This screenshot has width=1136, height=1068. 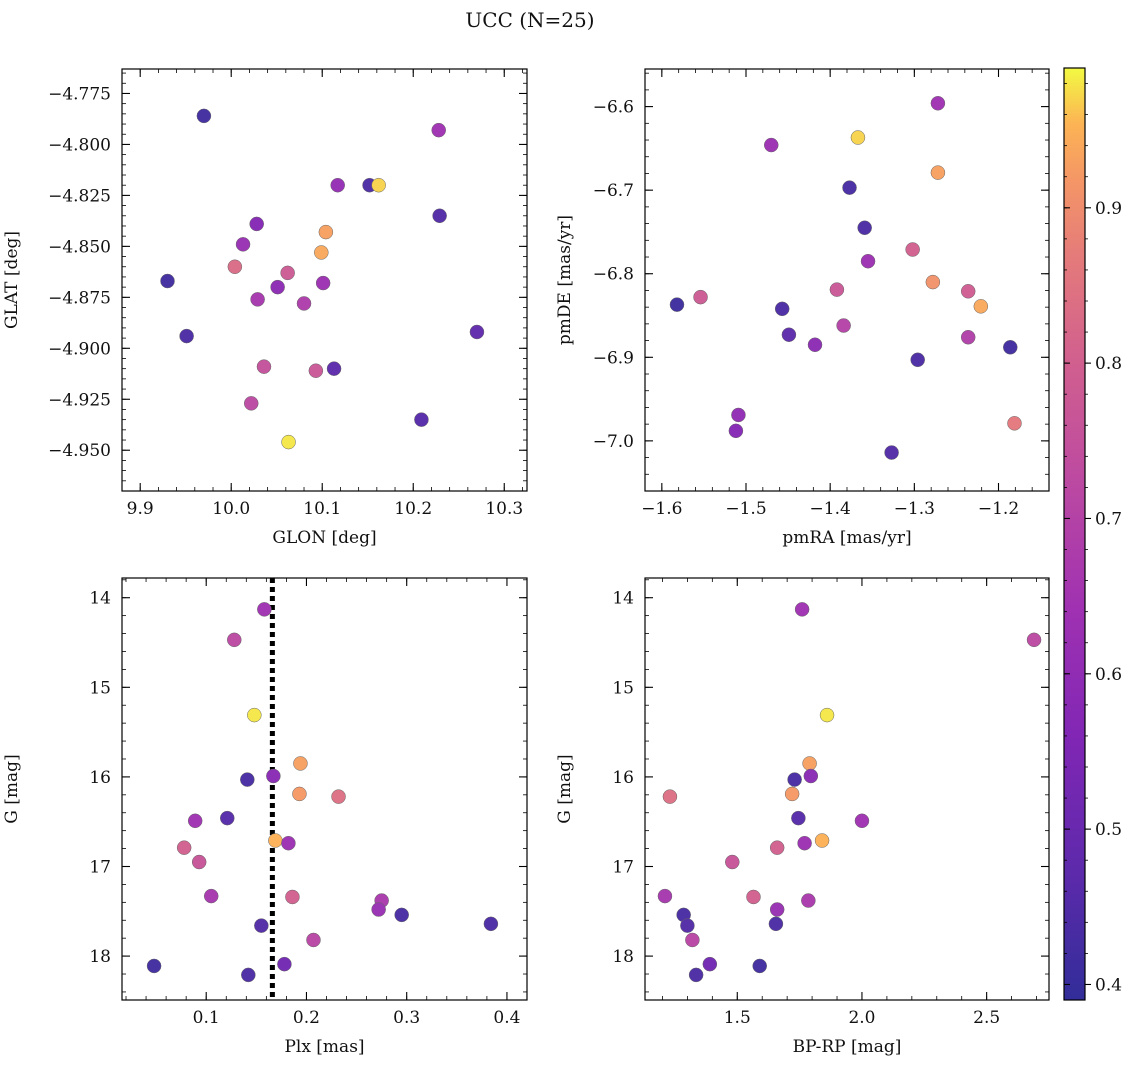 I want to click on x-tick-label: −1.2, so click(x=998, y=509).